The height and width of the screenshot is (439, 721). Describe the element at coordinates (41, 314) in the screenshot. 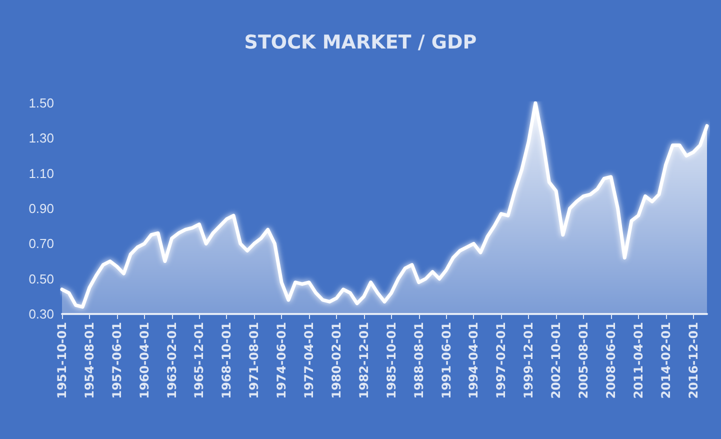

I see `y-tick-label: 0.30` at that location.